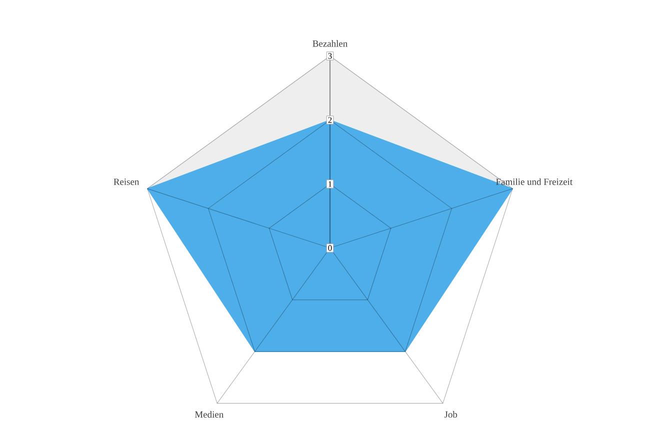 This screenshot has height=440, width=660. I want to click on spoke-label: Reisen, so click(127, 181).